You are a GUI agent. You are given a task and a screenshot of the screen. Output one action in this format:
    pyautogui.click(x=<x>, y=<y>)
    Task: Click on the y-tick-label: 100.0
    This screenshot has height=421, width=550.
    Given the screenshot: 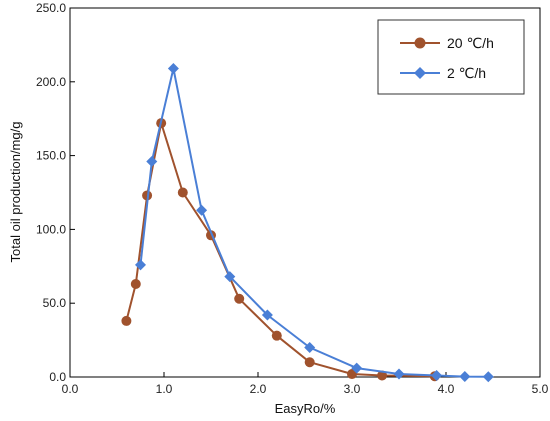 What is the action you would take?
    pyautogui.click(x=51, y=229)
    